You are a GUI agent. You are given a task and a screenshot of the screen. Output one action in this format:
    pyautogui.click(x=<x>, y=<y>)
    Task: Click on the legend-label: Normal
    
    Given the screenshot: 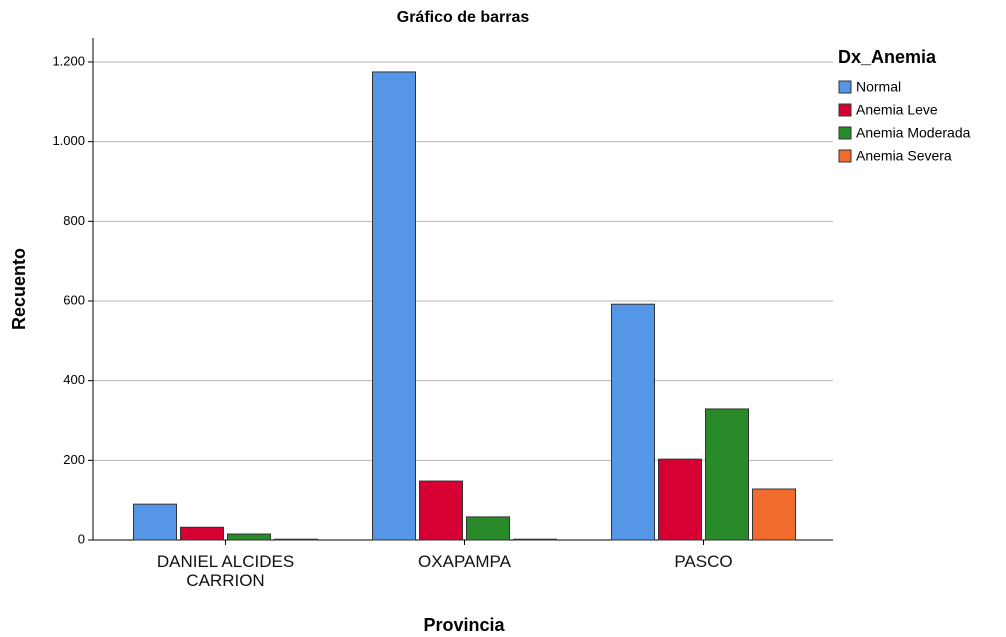 What is the action you would take?
    pyautogui.click(x=878, y=87)
    